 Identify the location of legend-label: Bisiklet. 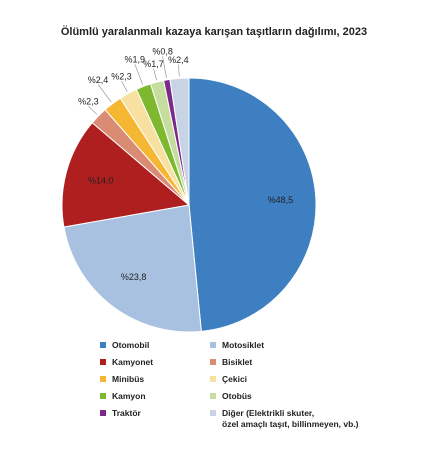
(237, 362).